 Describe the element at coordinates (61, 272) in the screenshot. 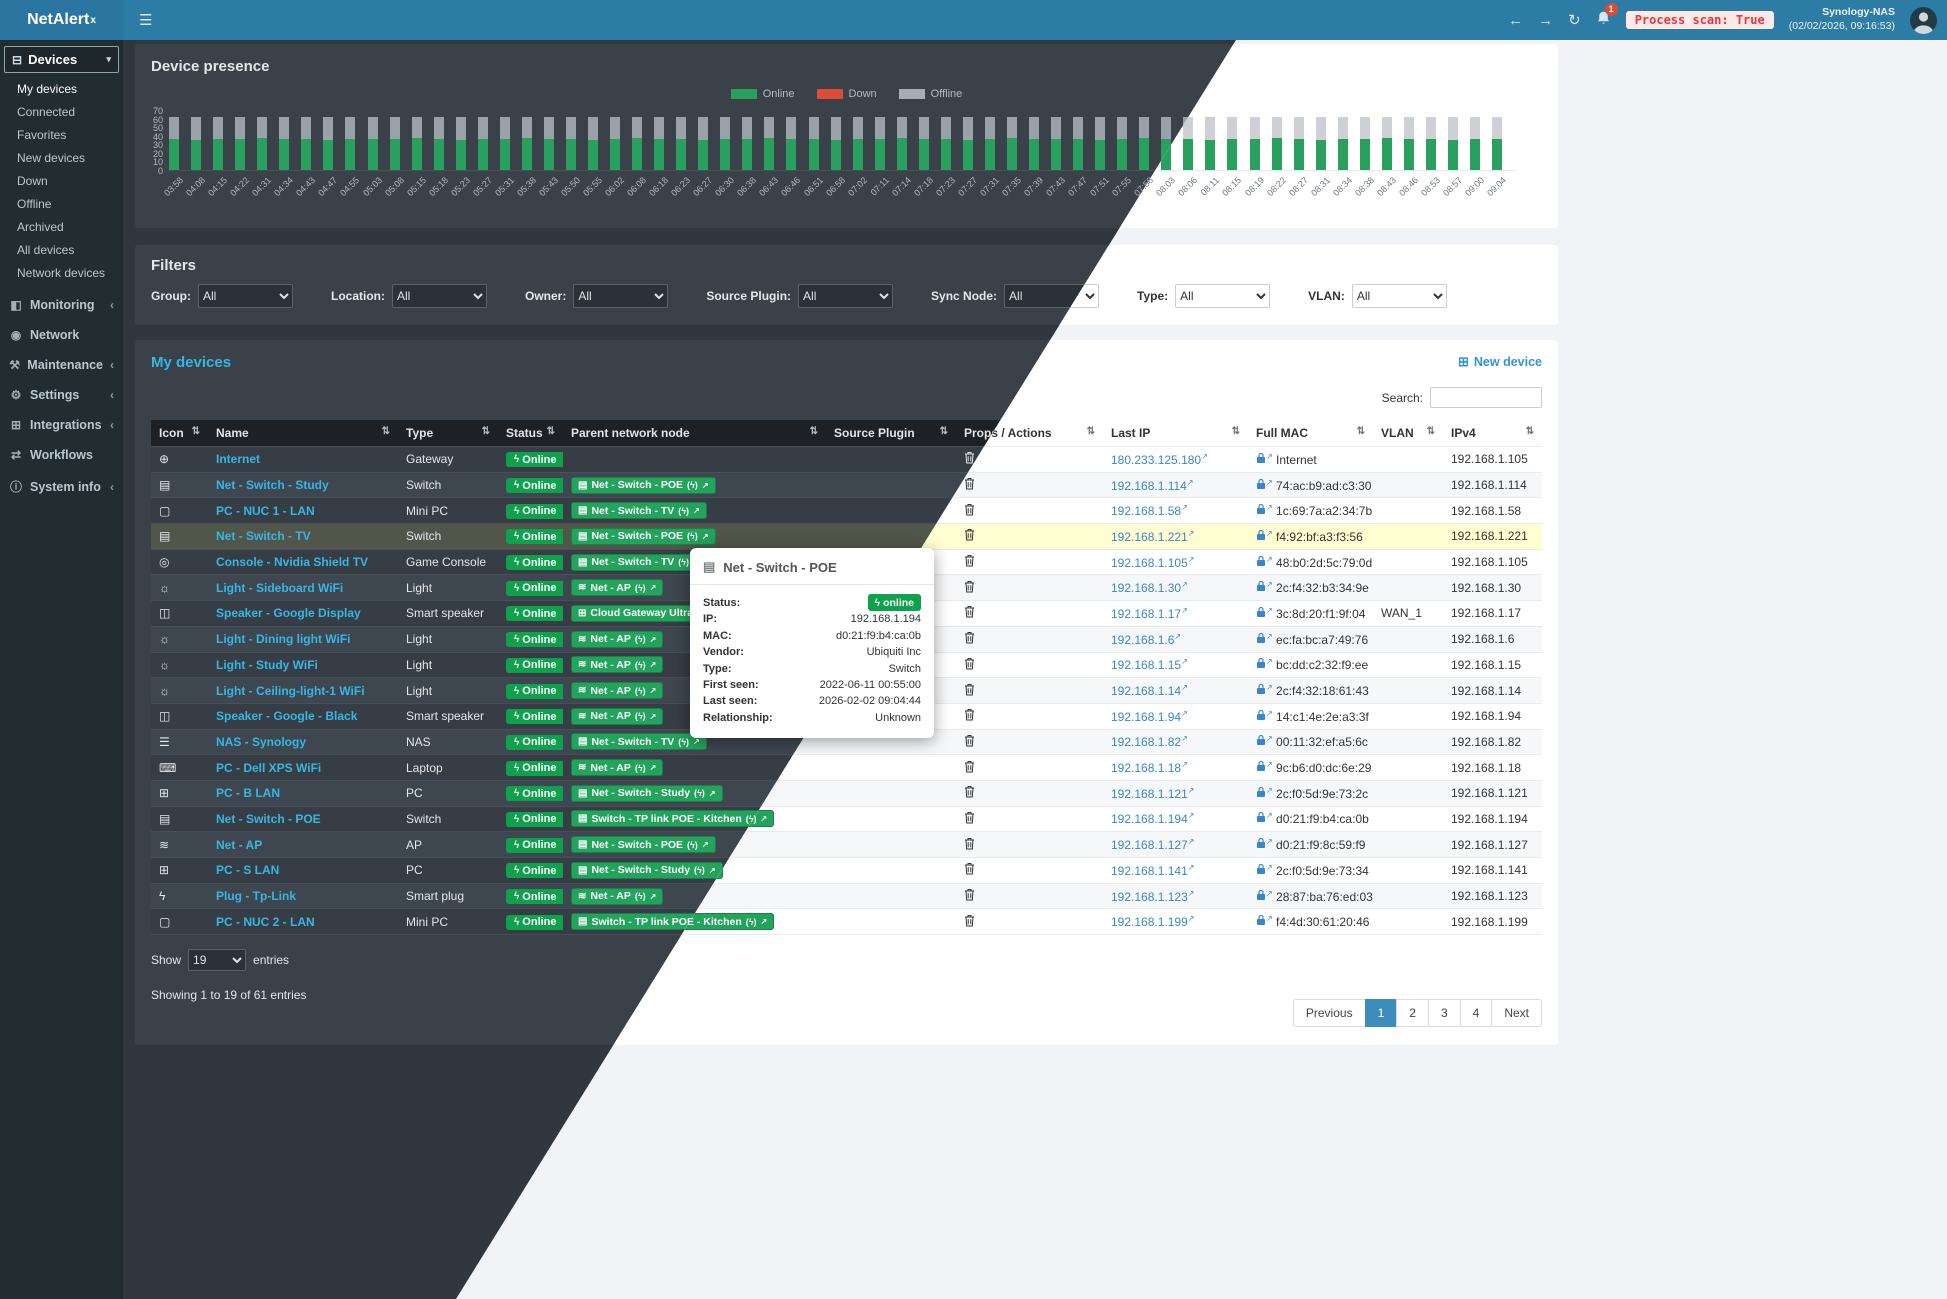

I see `sidebar-item-network-devices: Network devices` at that location.